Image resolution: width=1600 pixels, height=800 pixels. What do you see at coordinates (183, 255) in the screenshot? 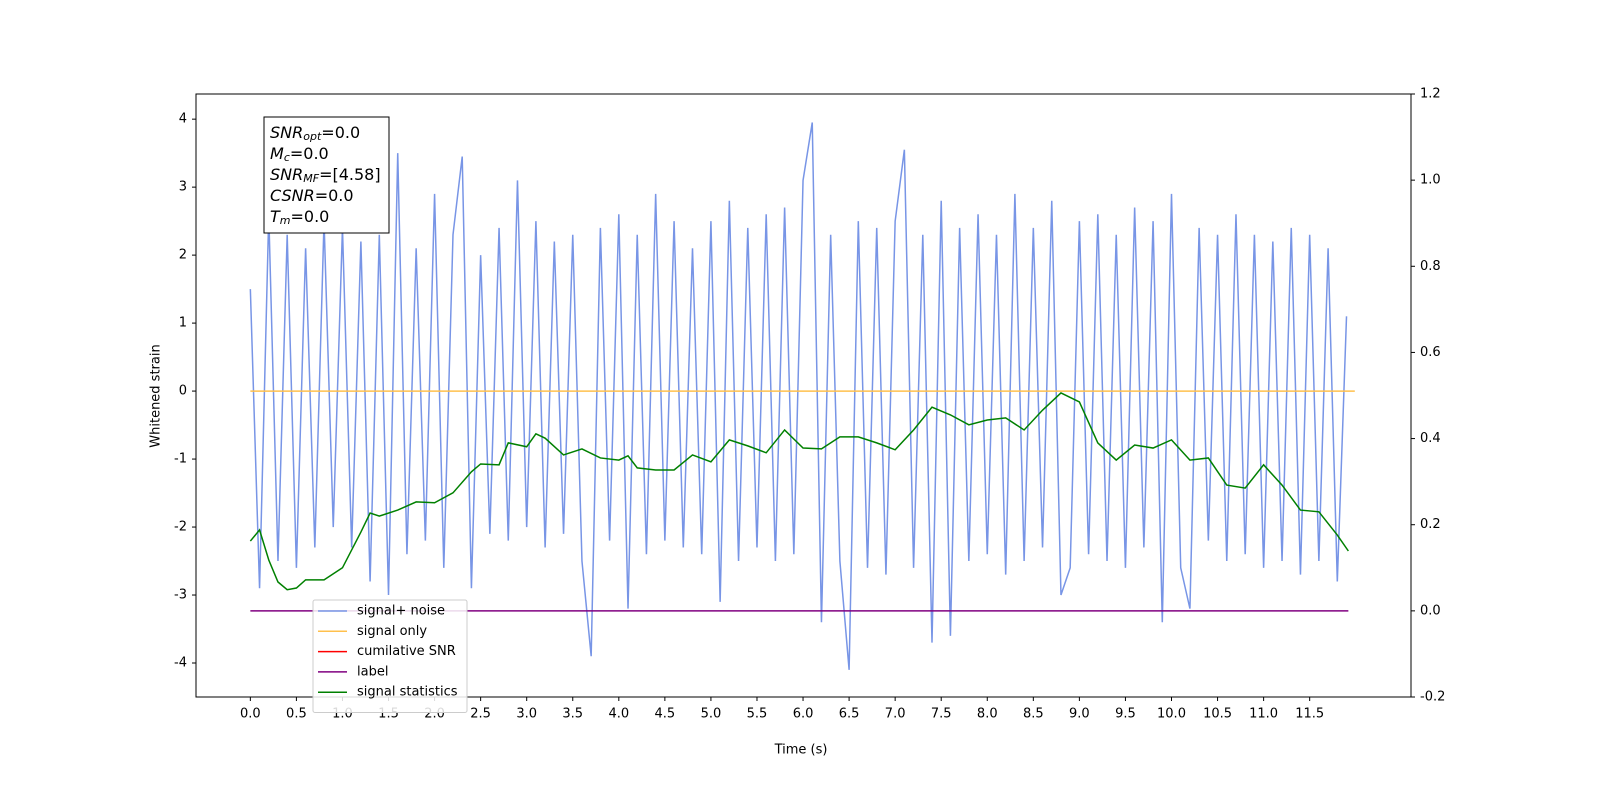
I see `y-tick-label: 2` at bounding box center [183, 255].